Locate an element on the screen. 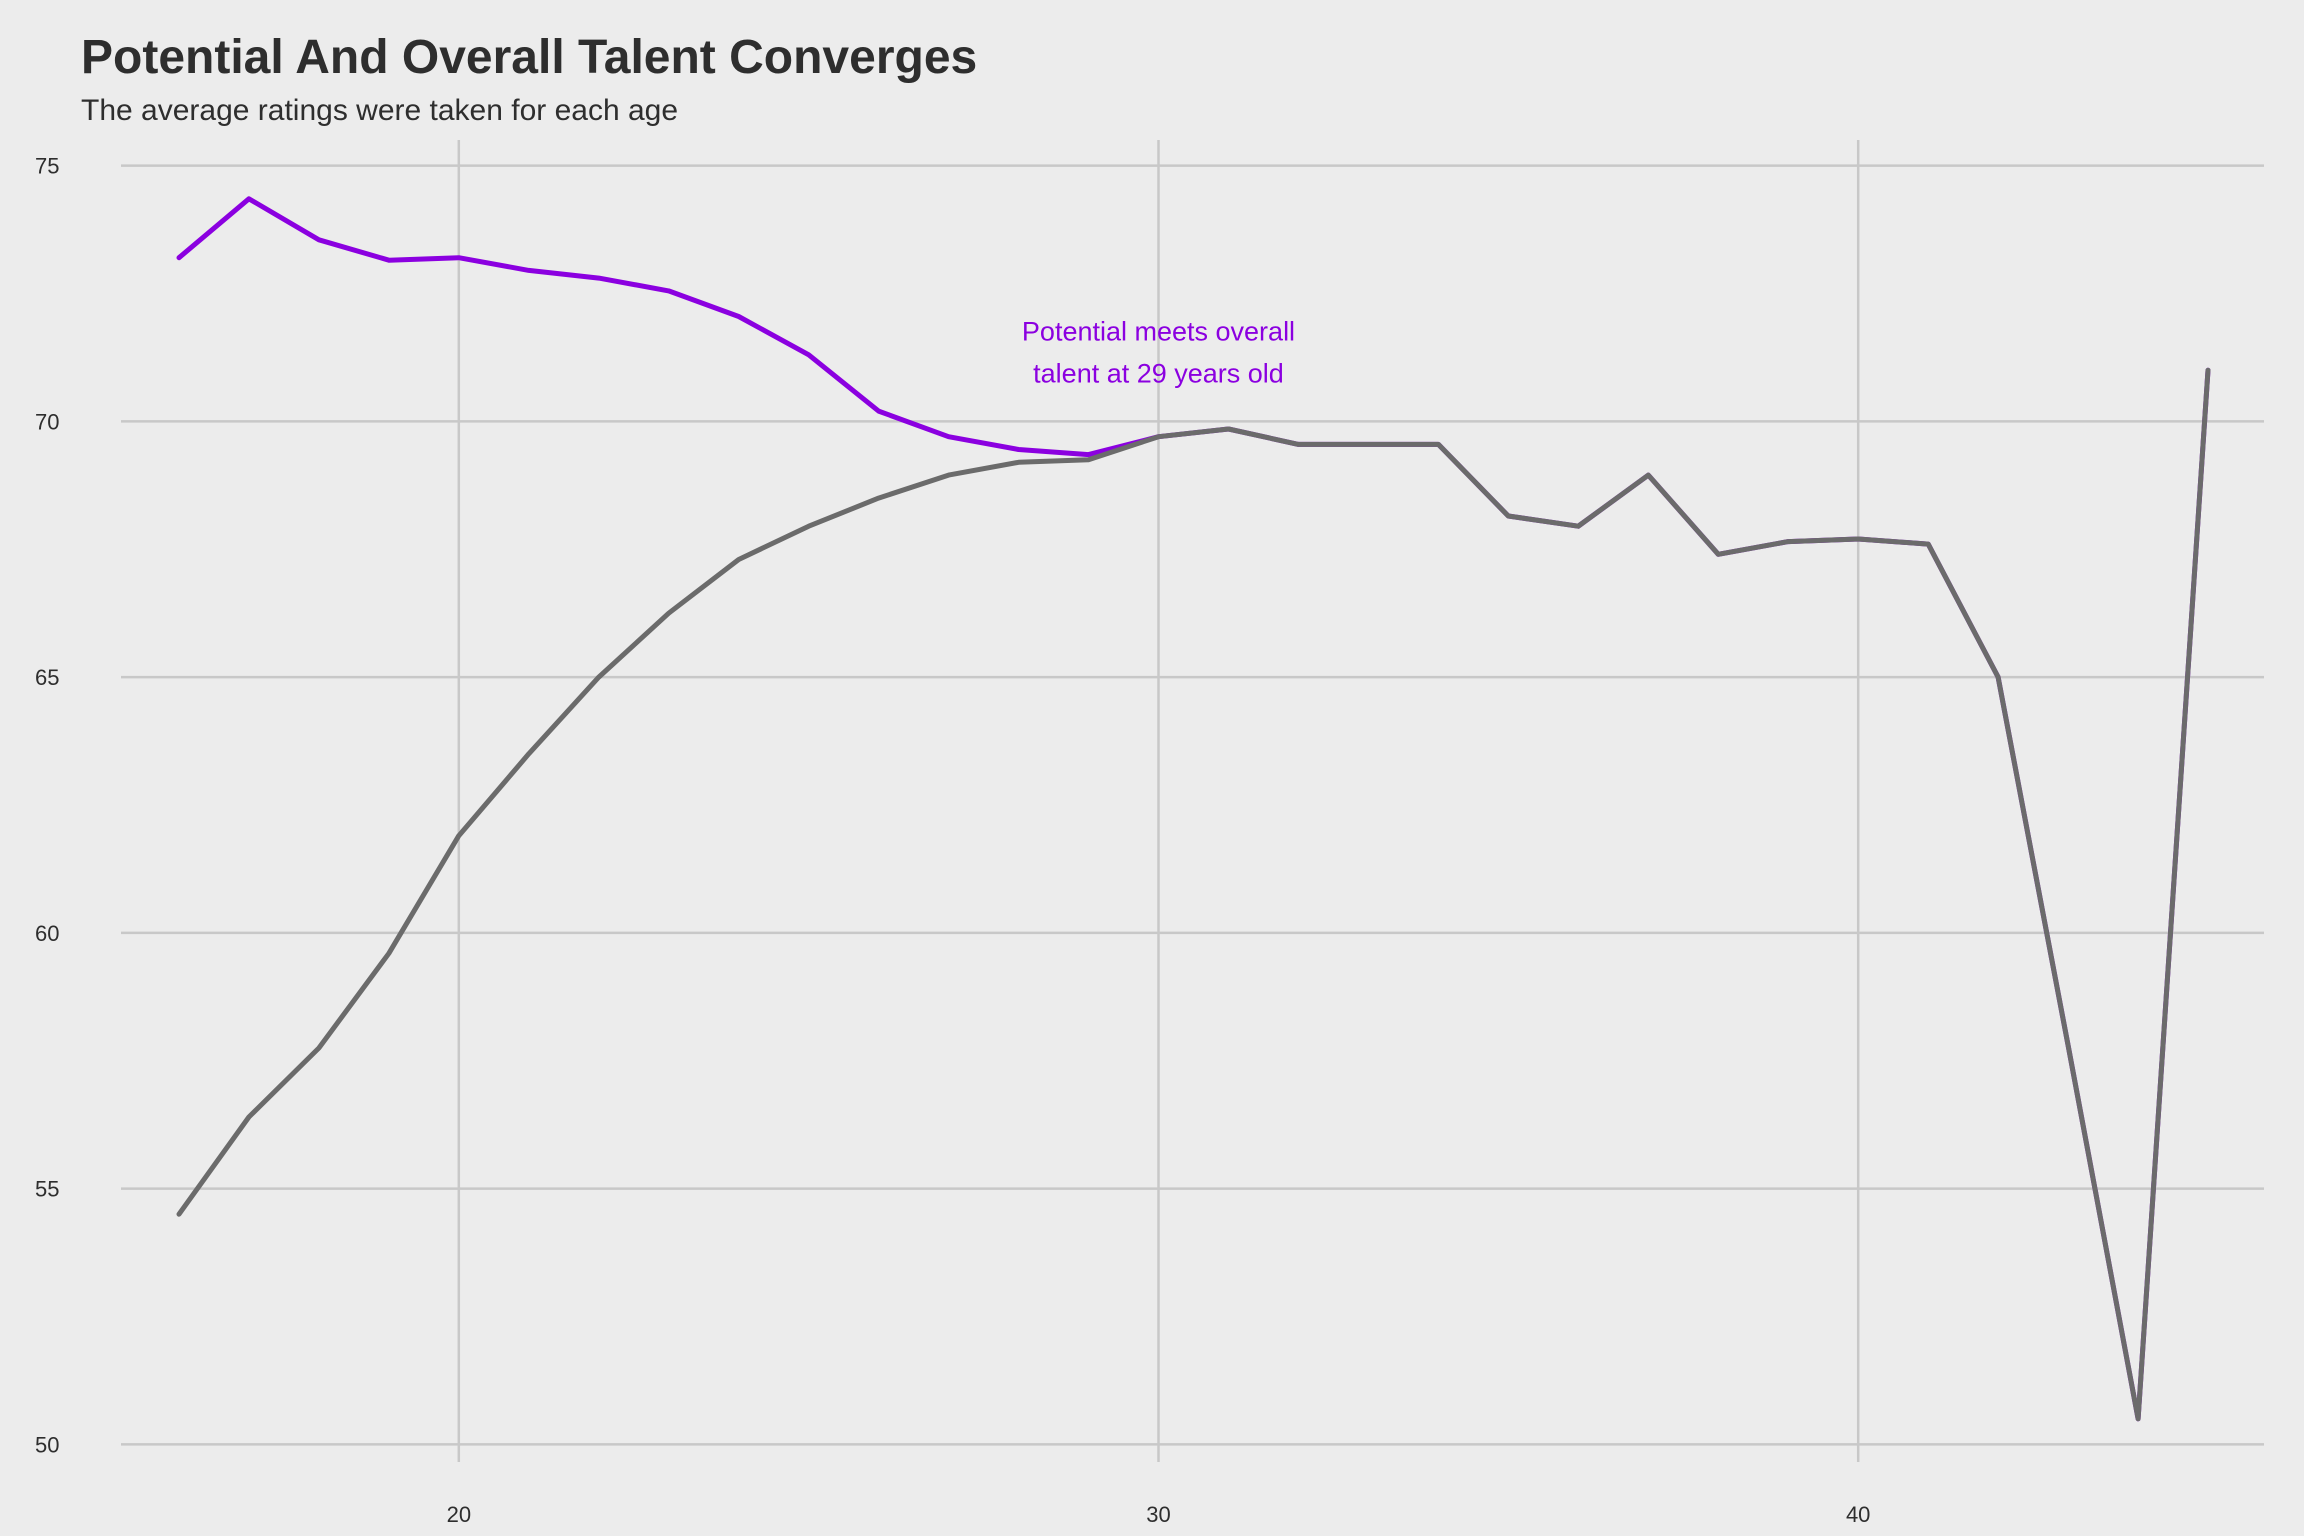  x-tick-label: 30 is located at coordinates (1158, 1514).